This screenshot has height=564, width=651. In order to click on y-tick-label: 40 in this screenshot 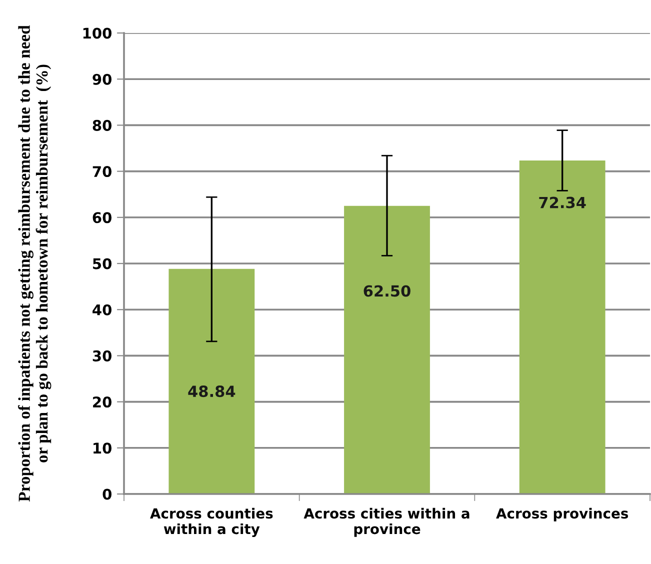, I will do `click(102, 310)`.